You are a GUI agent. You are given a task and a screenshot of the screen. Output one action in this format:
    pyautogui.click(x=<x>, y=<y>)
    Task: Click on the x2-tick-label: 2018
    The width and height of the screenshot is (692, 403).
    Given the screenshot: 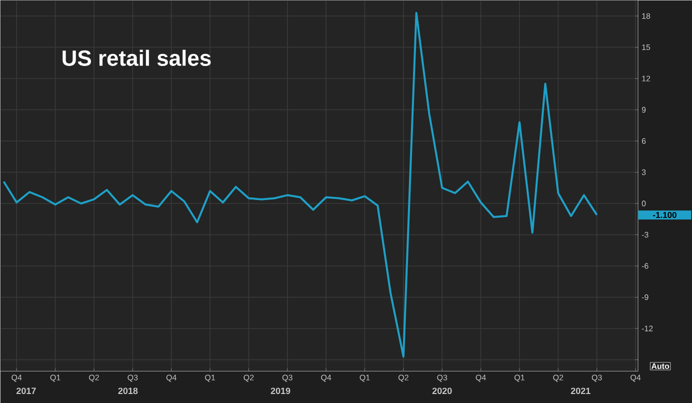 What is the action you would take?
    pyautogui.click(x=128, y=391)
    